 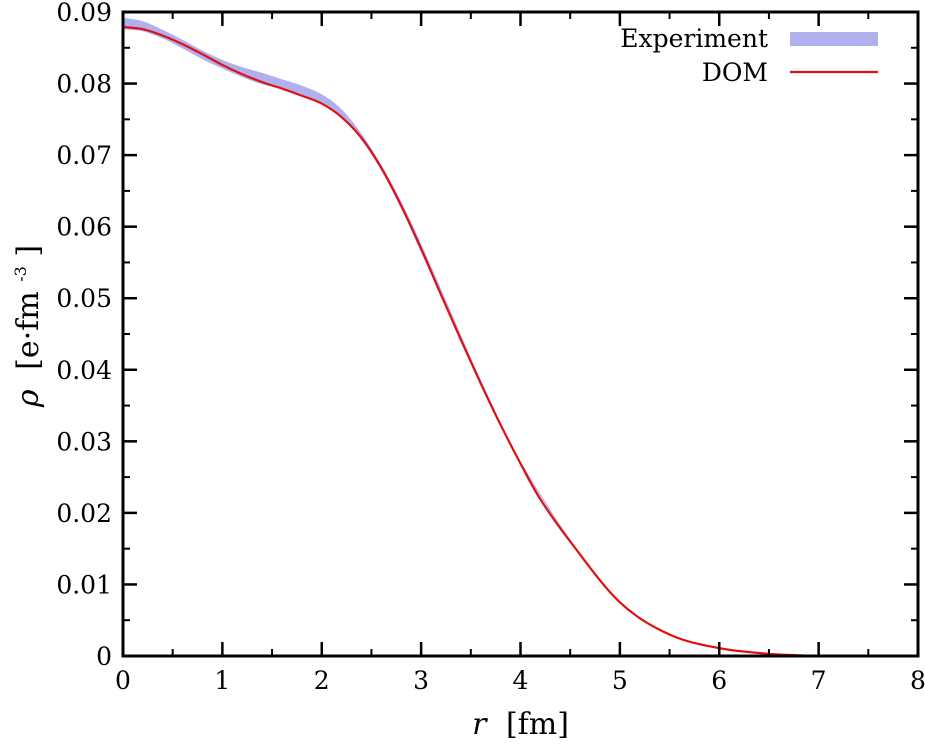 What do you see at coordinates (84, 584) in the screenshot?
I see `y-tick-label: 0.01` at bounding box center [84, 584].